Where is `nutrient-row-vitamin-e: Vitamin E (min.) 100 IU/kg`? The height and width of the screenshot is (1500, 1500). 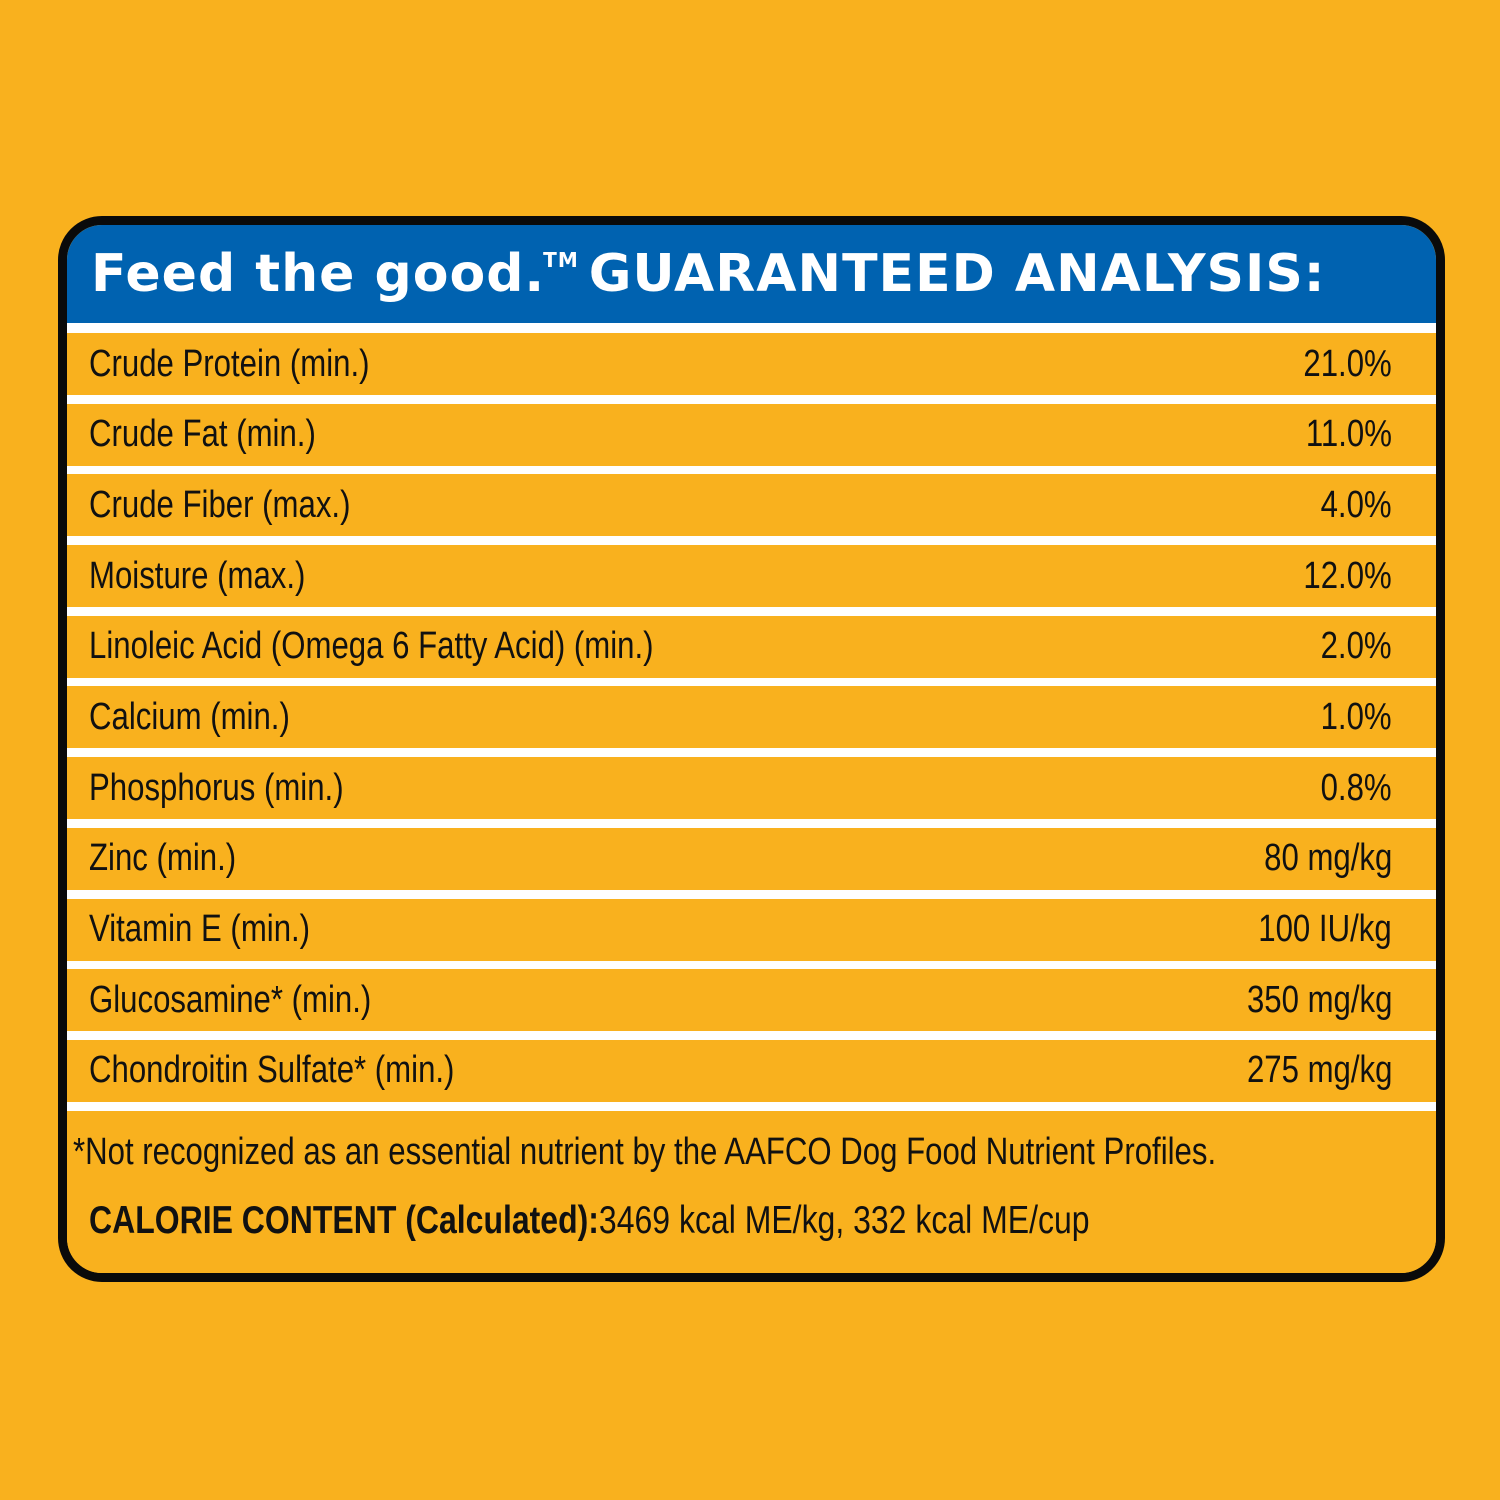 nutrient-row-vitamin-e: Vitamin E (min.) 100 IU/kg is located at coordinates (751, 929).